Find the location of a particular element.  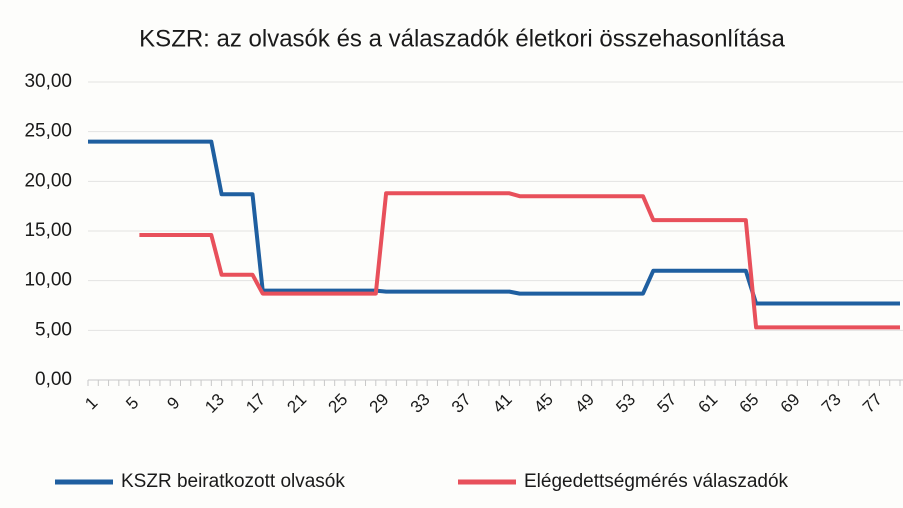

x-tick-label: 37 is located at coordinates (461, 403).